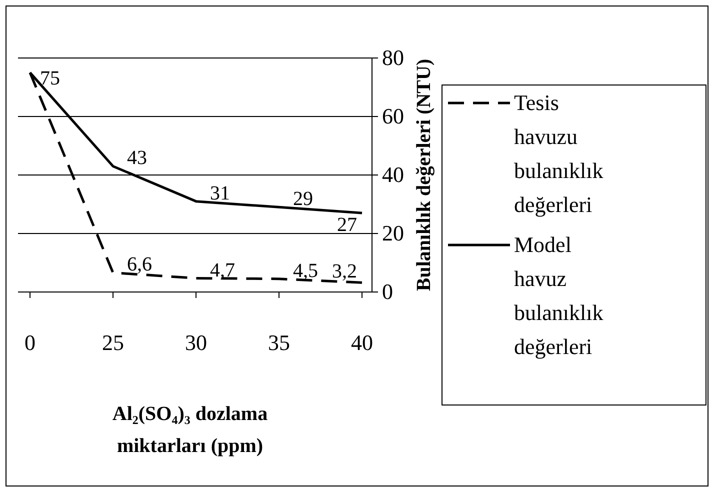  I want to click on data-label: 31, so click(220, 193).